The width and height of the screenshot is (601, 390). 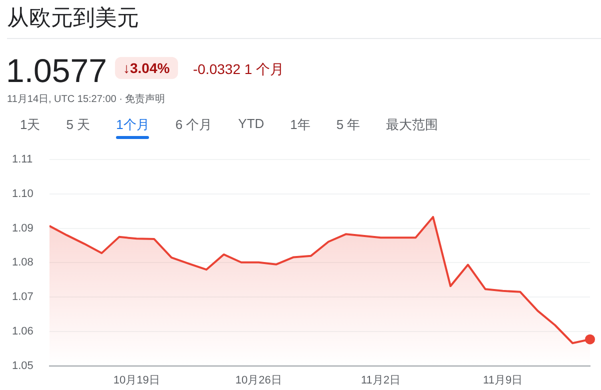 What do you see at coordinates (146, 68) in the screenshot?
I see `text: ↓3.04%` at bounding box center [146, 68].